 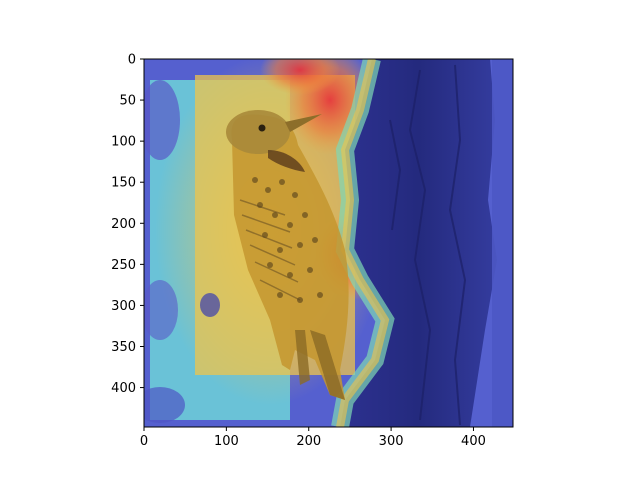 I want to click on x-tick-label: 200, so click(x=308, y=441).